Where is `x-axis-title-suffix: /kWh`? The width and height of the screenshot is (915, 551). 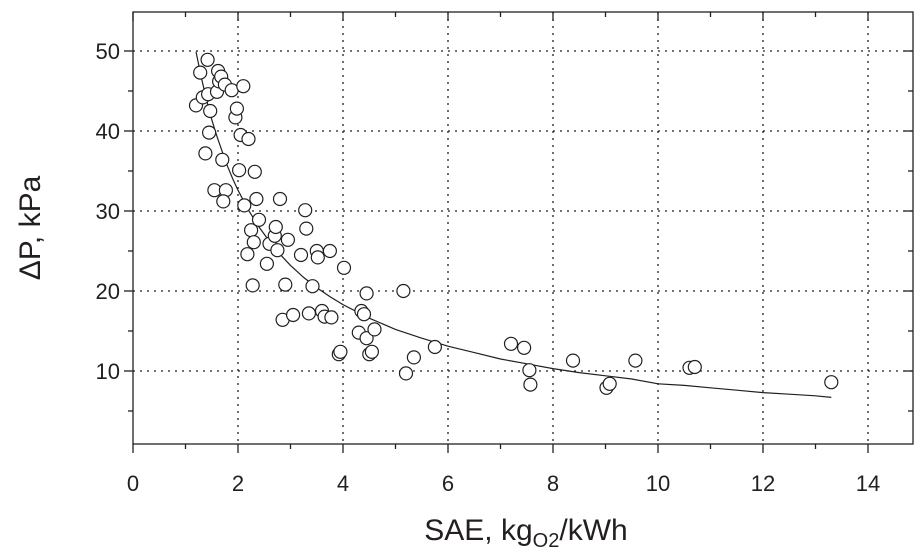
x-axis-title-suffix: /kWh is located at coordinates (593, 530).